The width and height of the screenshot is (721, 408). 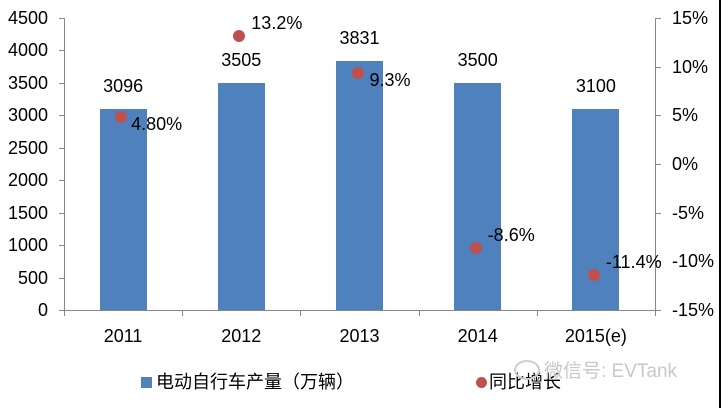 I want to click on x-axis-label: 2014, so click(x=477, y=336).